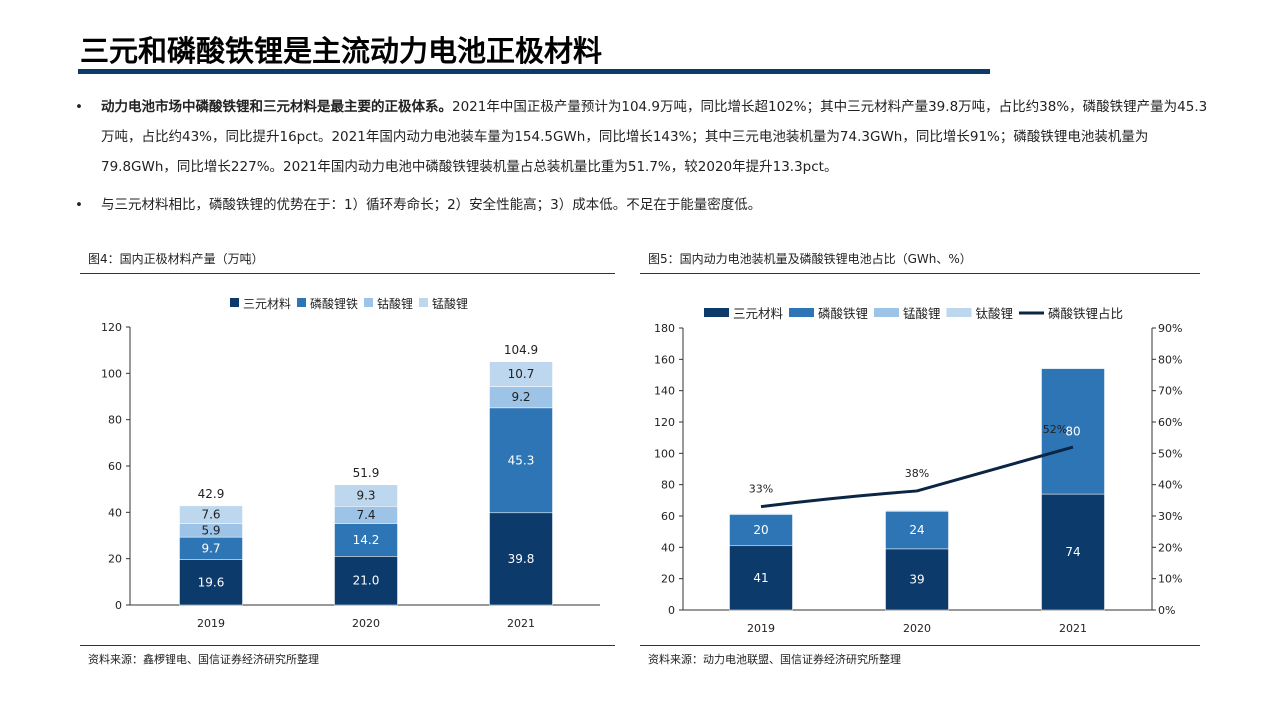 This screenshot has height=719, width=1279. Describe the element at coordinates (1170, 516) in the screenshot. I see `y2-tick-label: 30%` at that location.